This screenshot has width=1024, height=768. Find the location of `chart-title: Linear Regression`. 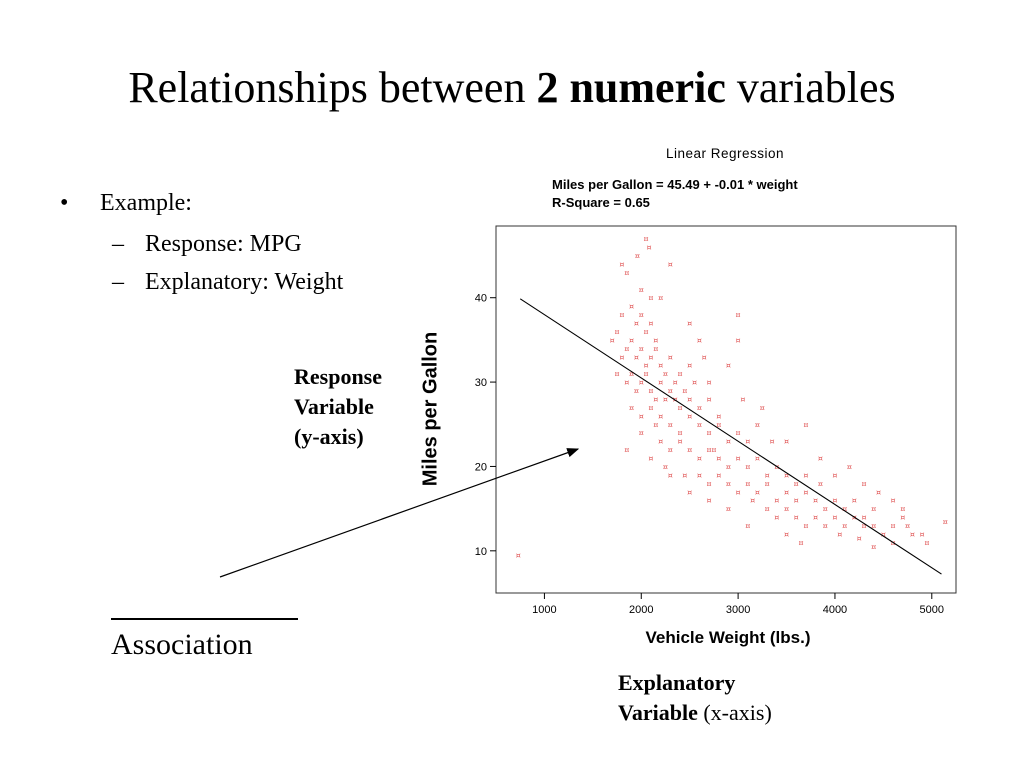

chart-title: Linear Regression is located at coordinates (725, 153).